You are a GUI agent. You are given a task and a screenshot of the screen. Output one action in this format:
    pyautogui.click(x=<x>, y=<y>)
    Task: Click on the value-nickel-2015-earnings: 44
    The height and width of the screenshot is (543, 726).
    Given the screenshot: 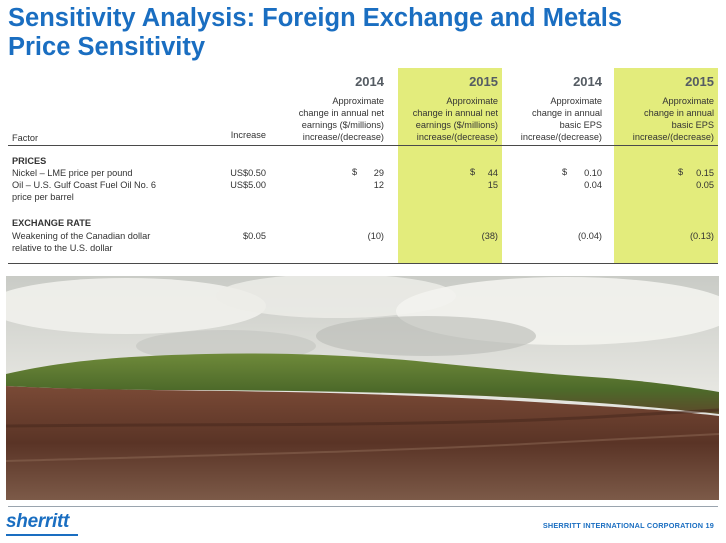 What is the action you would take?
    pyautogui.click(x=492, y=173)
    